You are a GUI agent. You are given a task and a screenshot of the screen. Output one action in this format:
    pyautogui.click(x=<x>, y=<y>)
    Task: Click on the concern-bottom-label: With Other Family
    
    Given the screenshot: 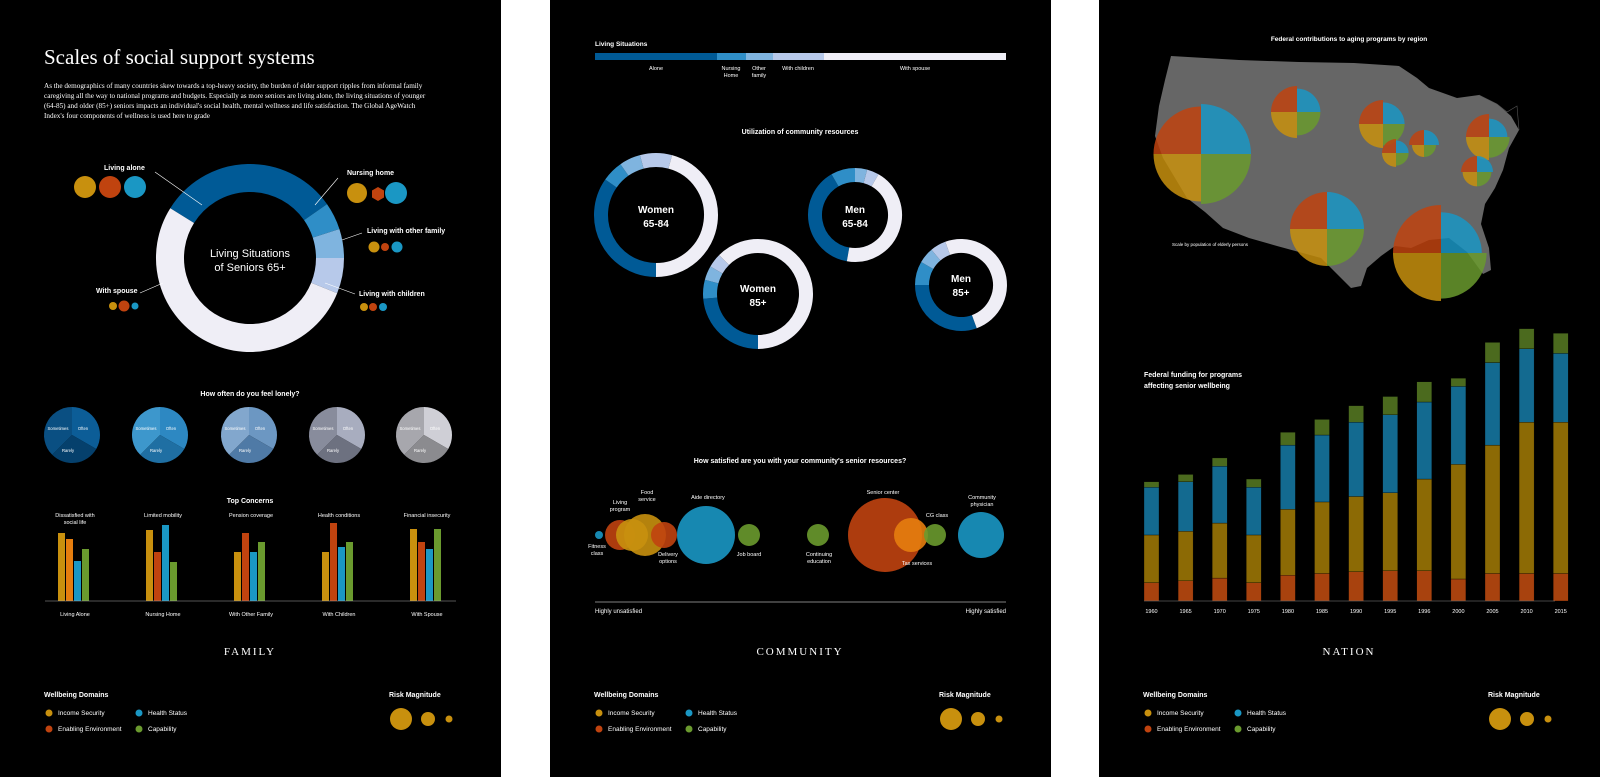 What is the action you would take?
    pyautogui.click(x=251, y=615)
    